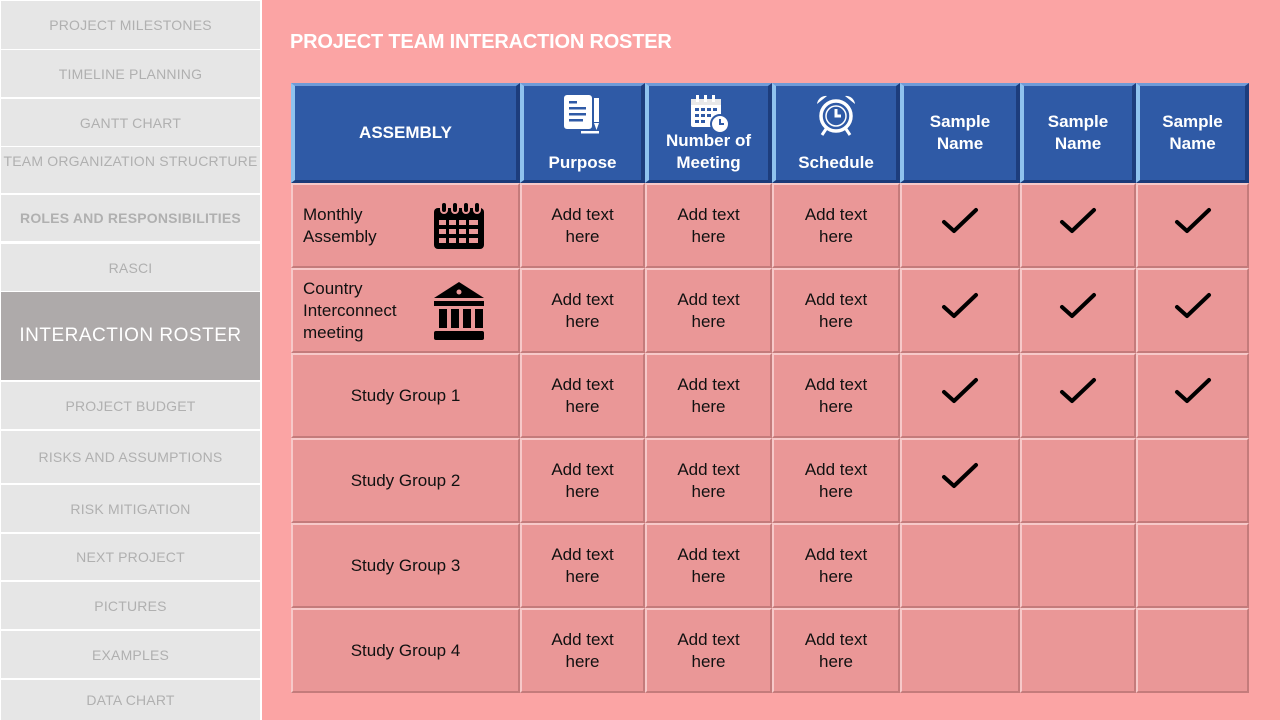 The height and width of the screenshot is (720, 1280). Describe the element at coordinates (340, 225) in the screenshot. I see `row-name: Monthly Assembly` at that location.